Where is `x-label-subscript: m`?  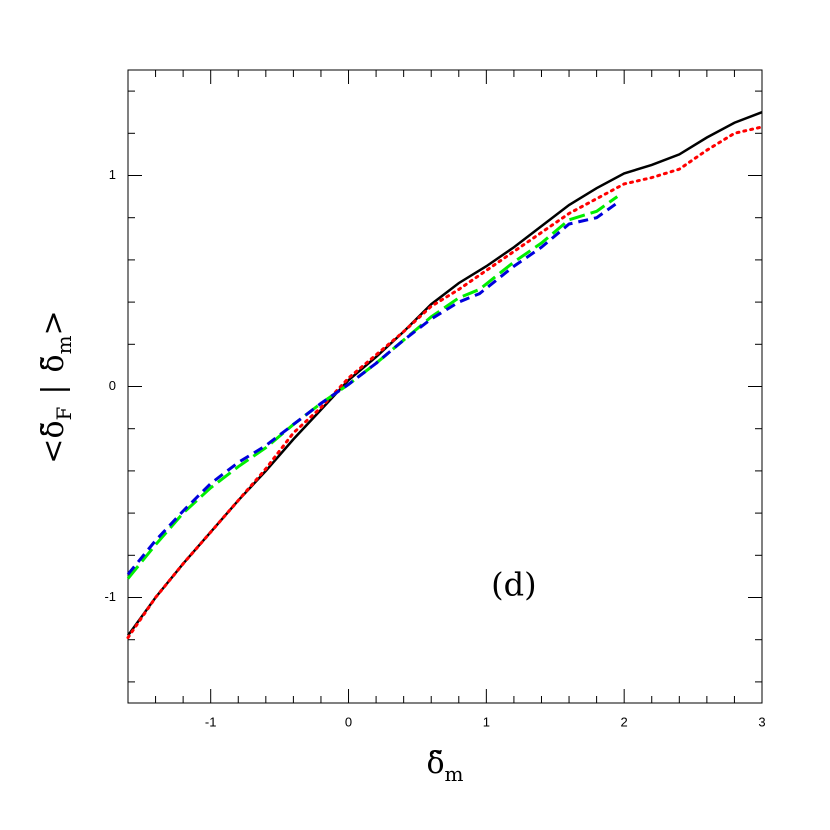
x-label-subscript: m is located at coordinates (454, 774).